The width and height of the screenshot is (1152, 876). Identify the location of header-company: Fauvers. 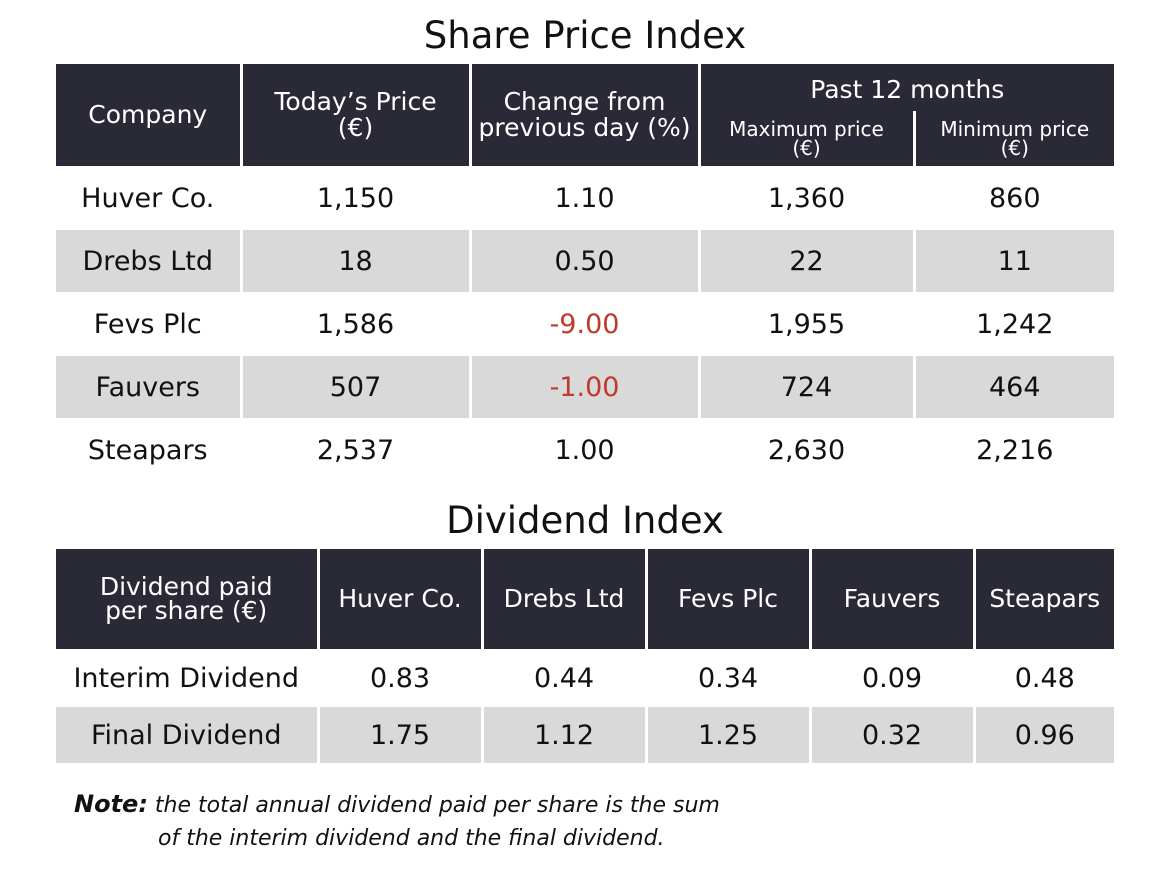
(891, 599).